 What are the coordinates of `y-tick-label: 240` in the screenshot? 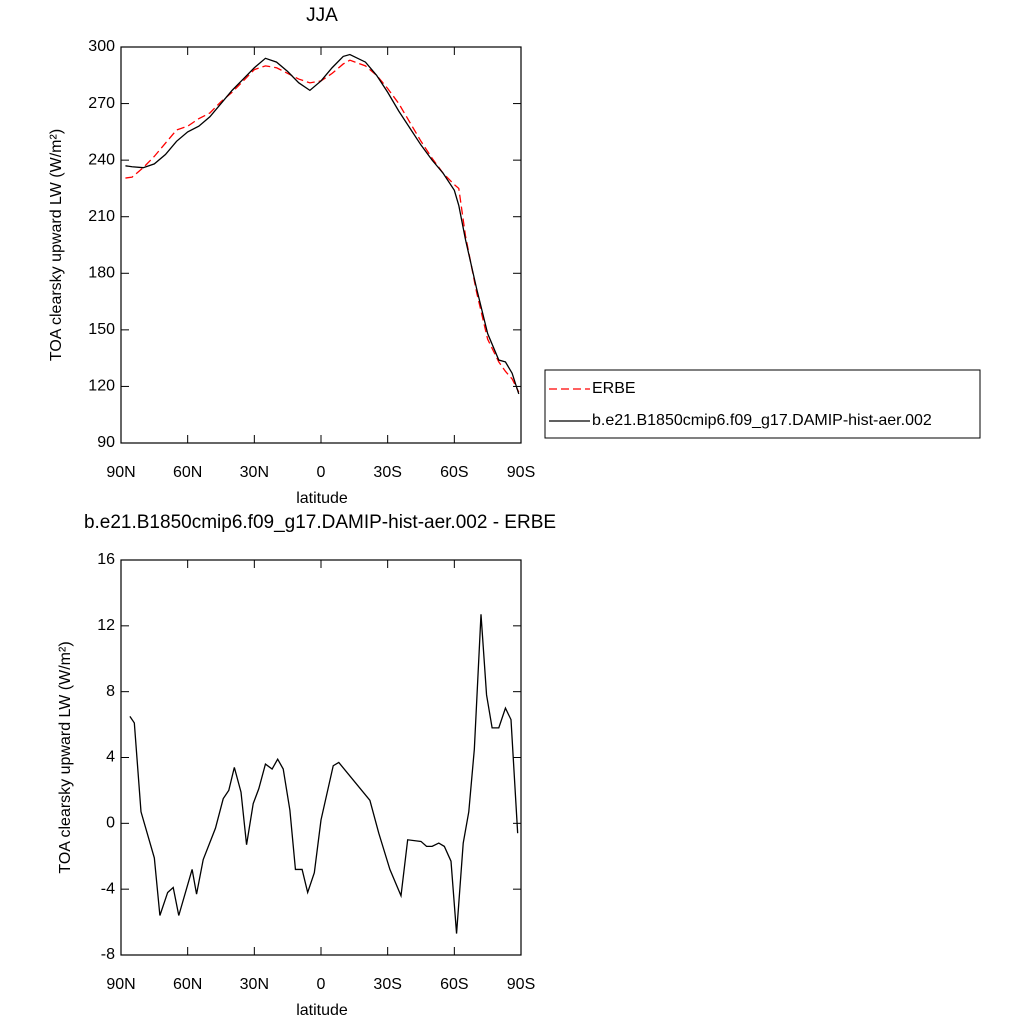 It's located at (101, 159).